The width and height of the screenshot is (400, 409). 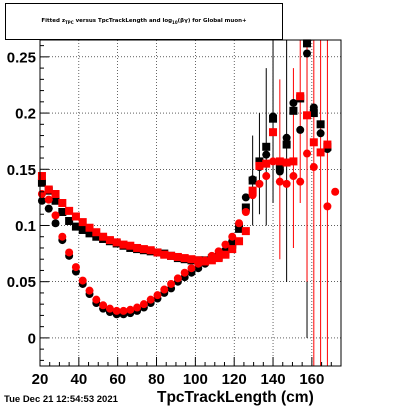 I want to click on y-tick-label: 0.05, so click(x=21, y=282).